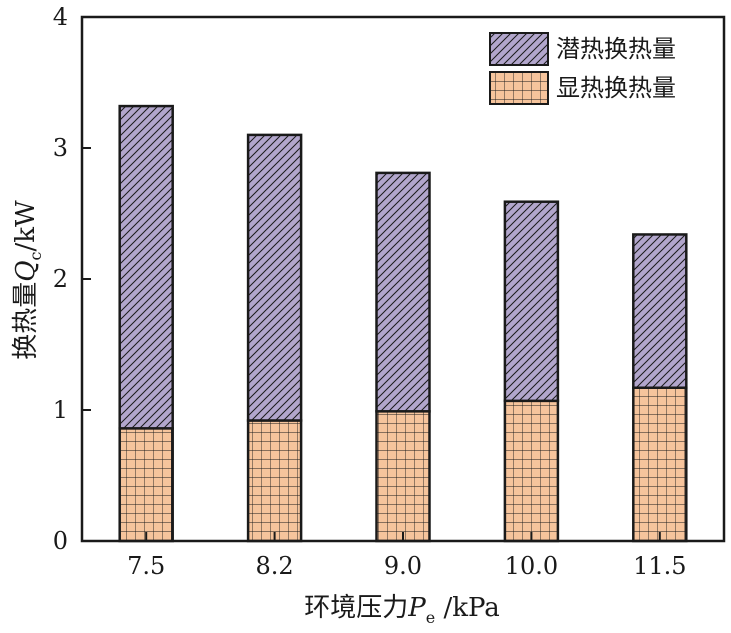 The height and width of the screenshot is (633, 731). Describe the element at coordinates (275, 566) in the screenshot. I see `x-tick-label-8.2: 8.2` at that location.